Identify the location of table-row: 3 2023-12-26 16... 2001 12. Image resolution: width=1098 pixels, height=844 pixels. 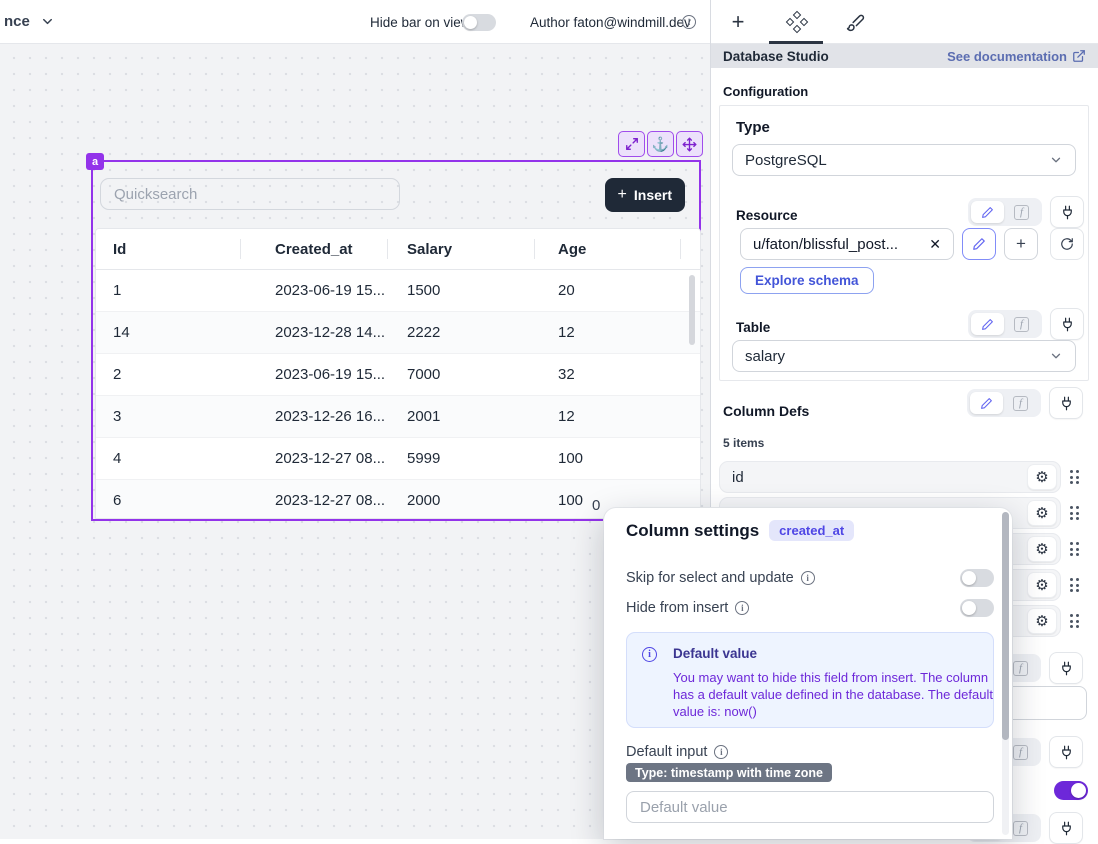
(398, 417).